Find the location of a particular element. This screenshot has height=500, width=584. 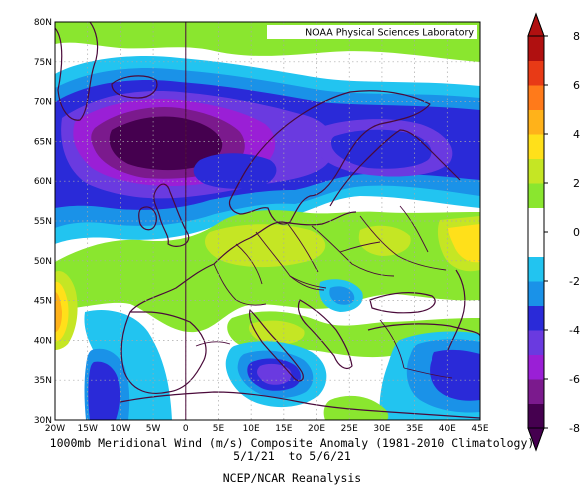

caption-dates: 5/1/21 to 5/6/21 is located at coordinates (292, 456).